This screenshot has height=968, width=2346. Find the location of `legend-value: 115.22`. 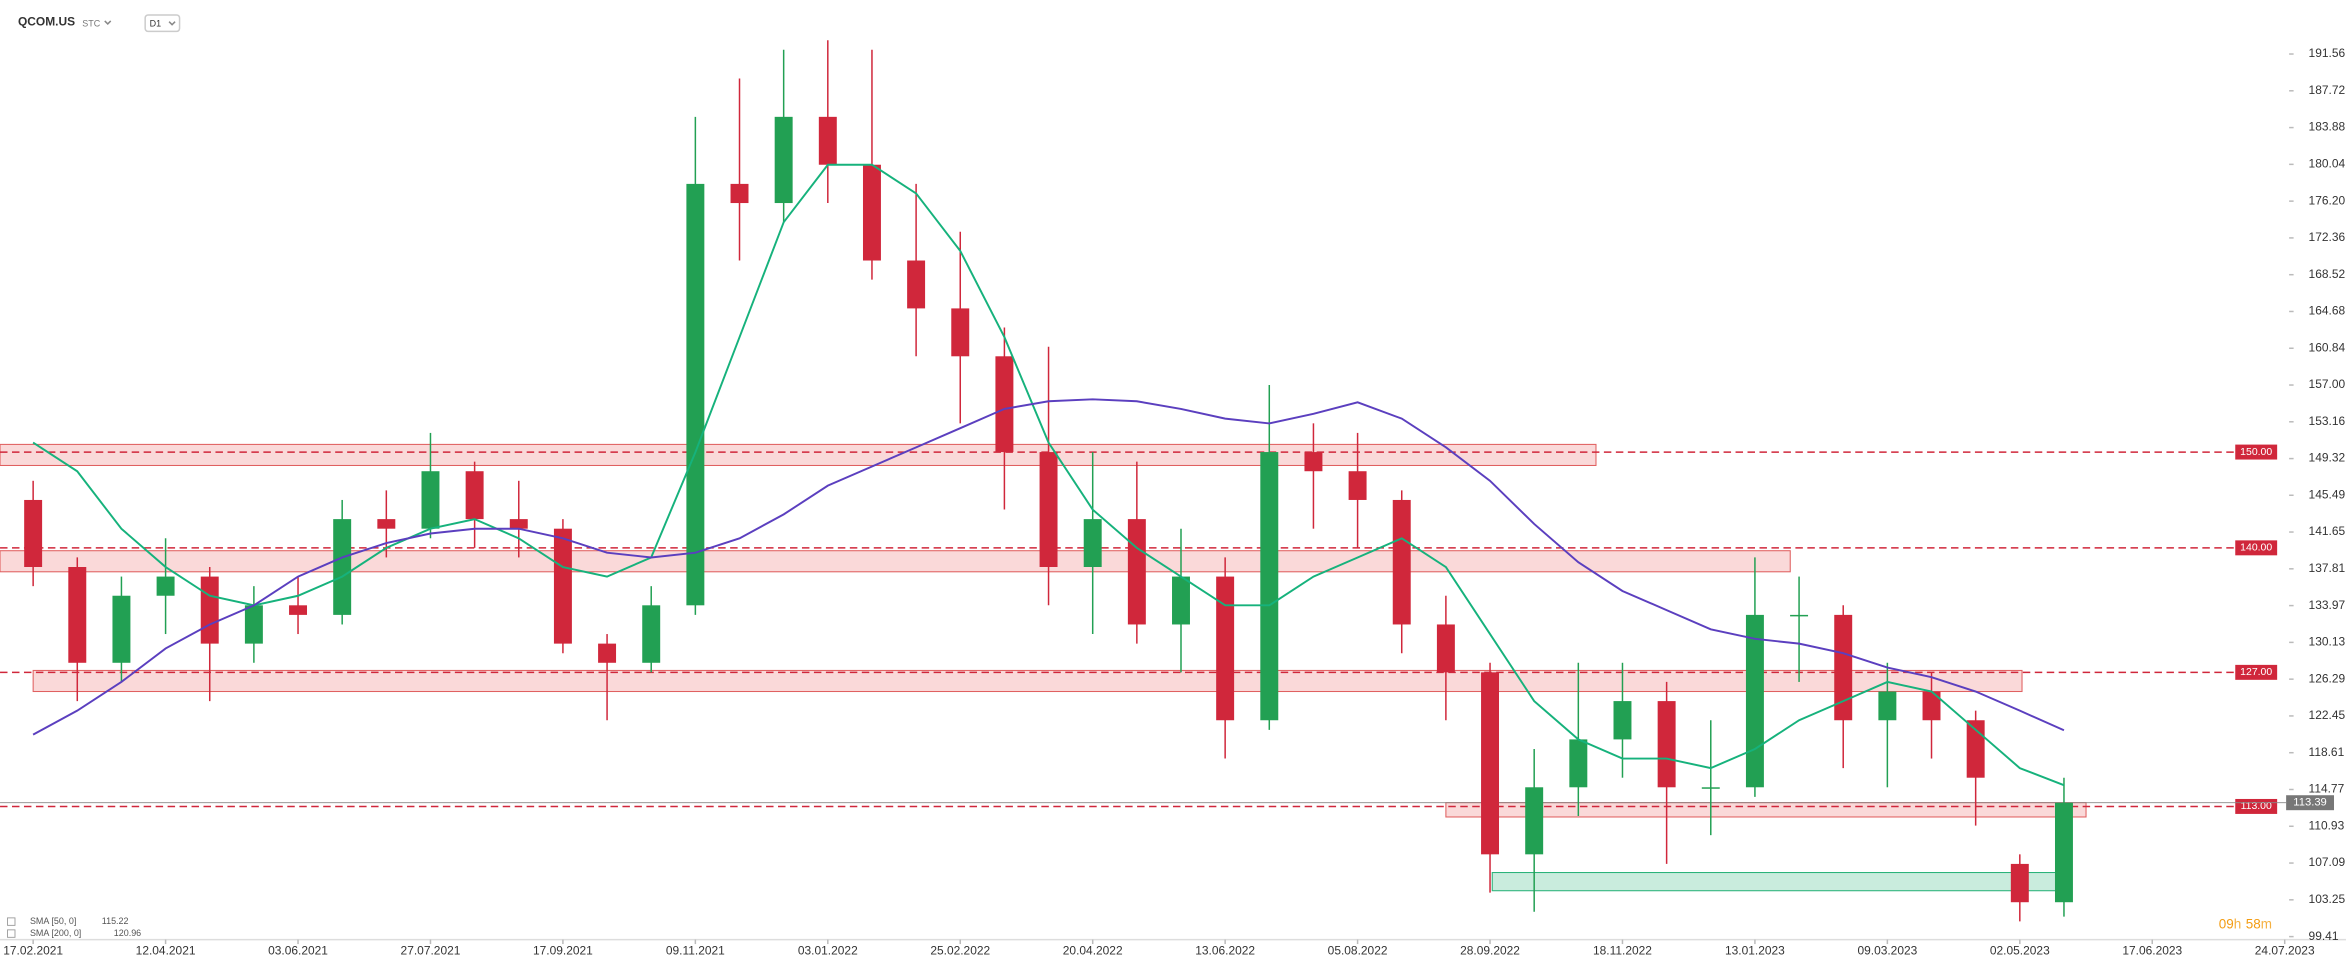

legend-value: 115.22 is located at coordinates (115, 921).